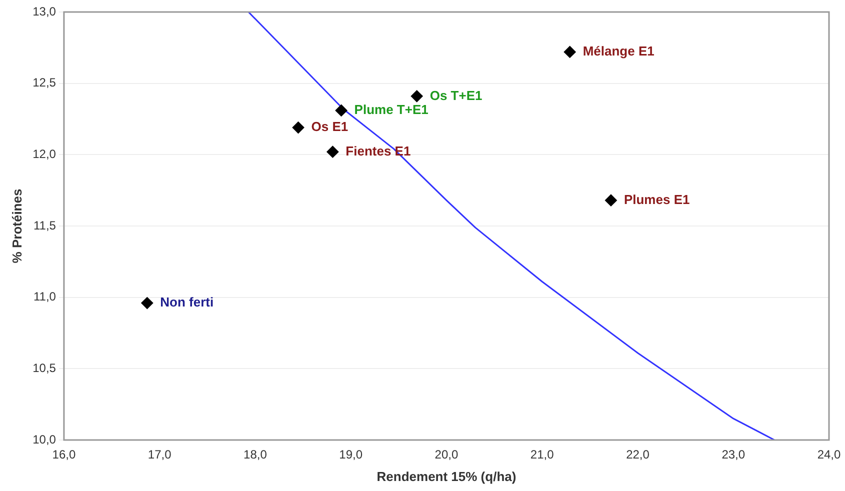 The width and height of the screenshot is (845, 491). What do you see at coordinates (618, 51) in the screenshot?
I see `series-label: Mélange E1` at bounding box center [618, 51].